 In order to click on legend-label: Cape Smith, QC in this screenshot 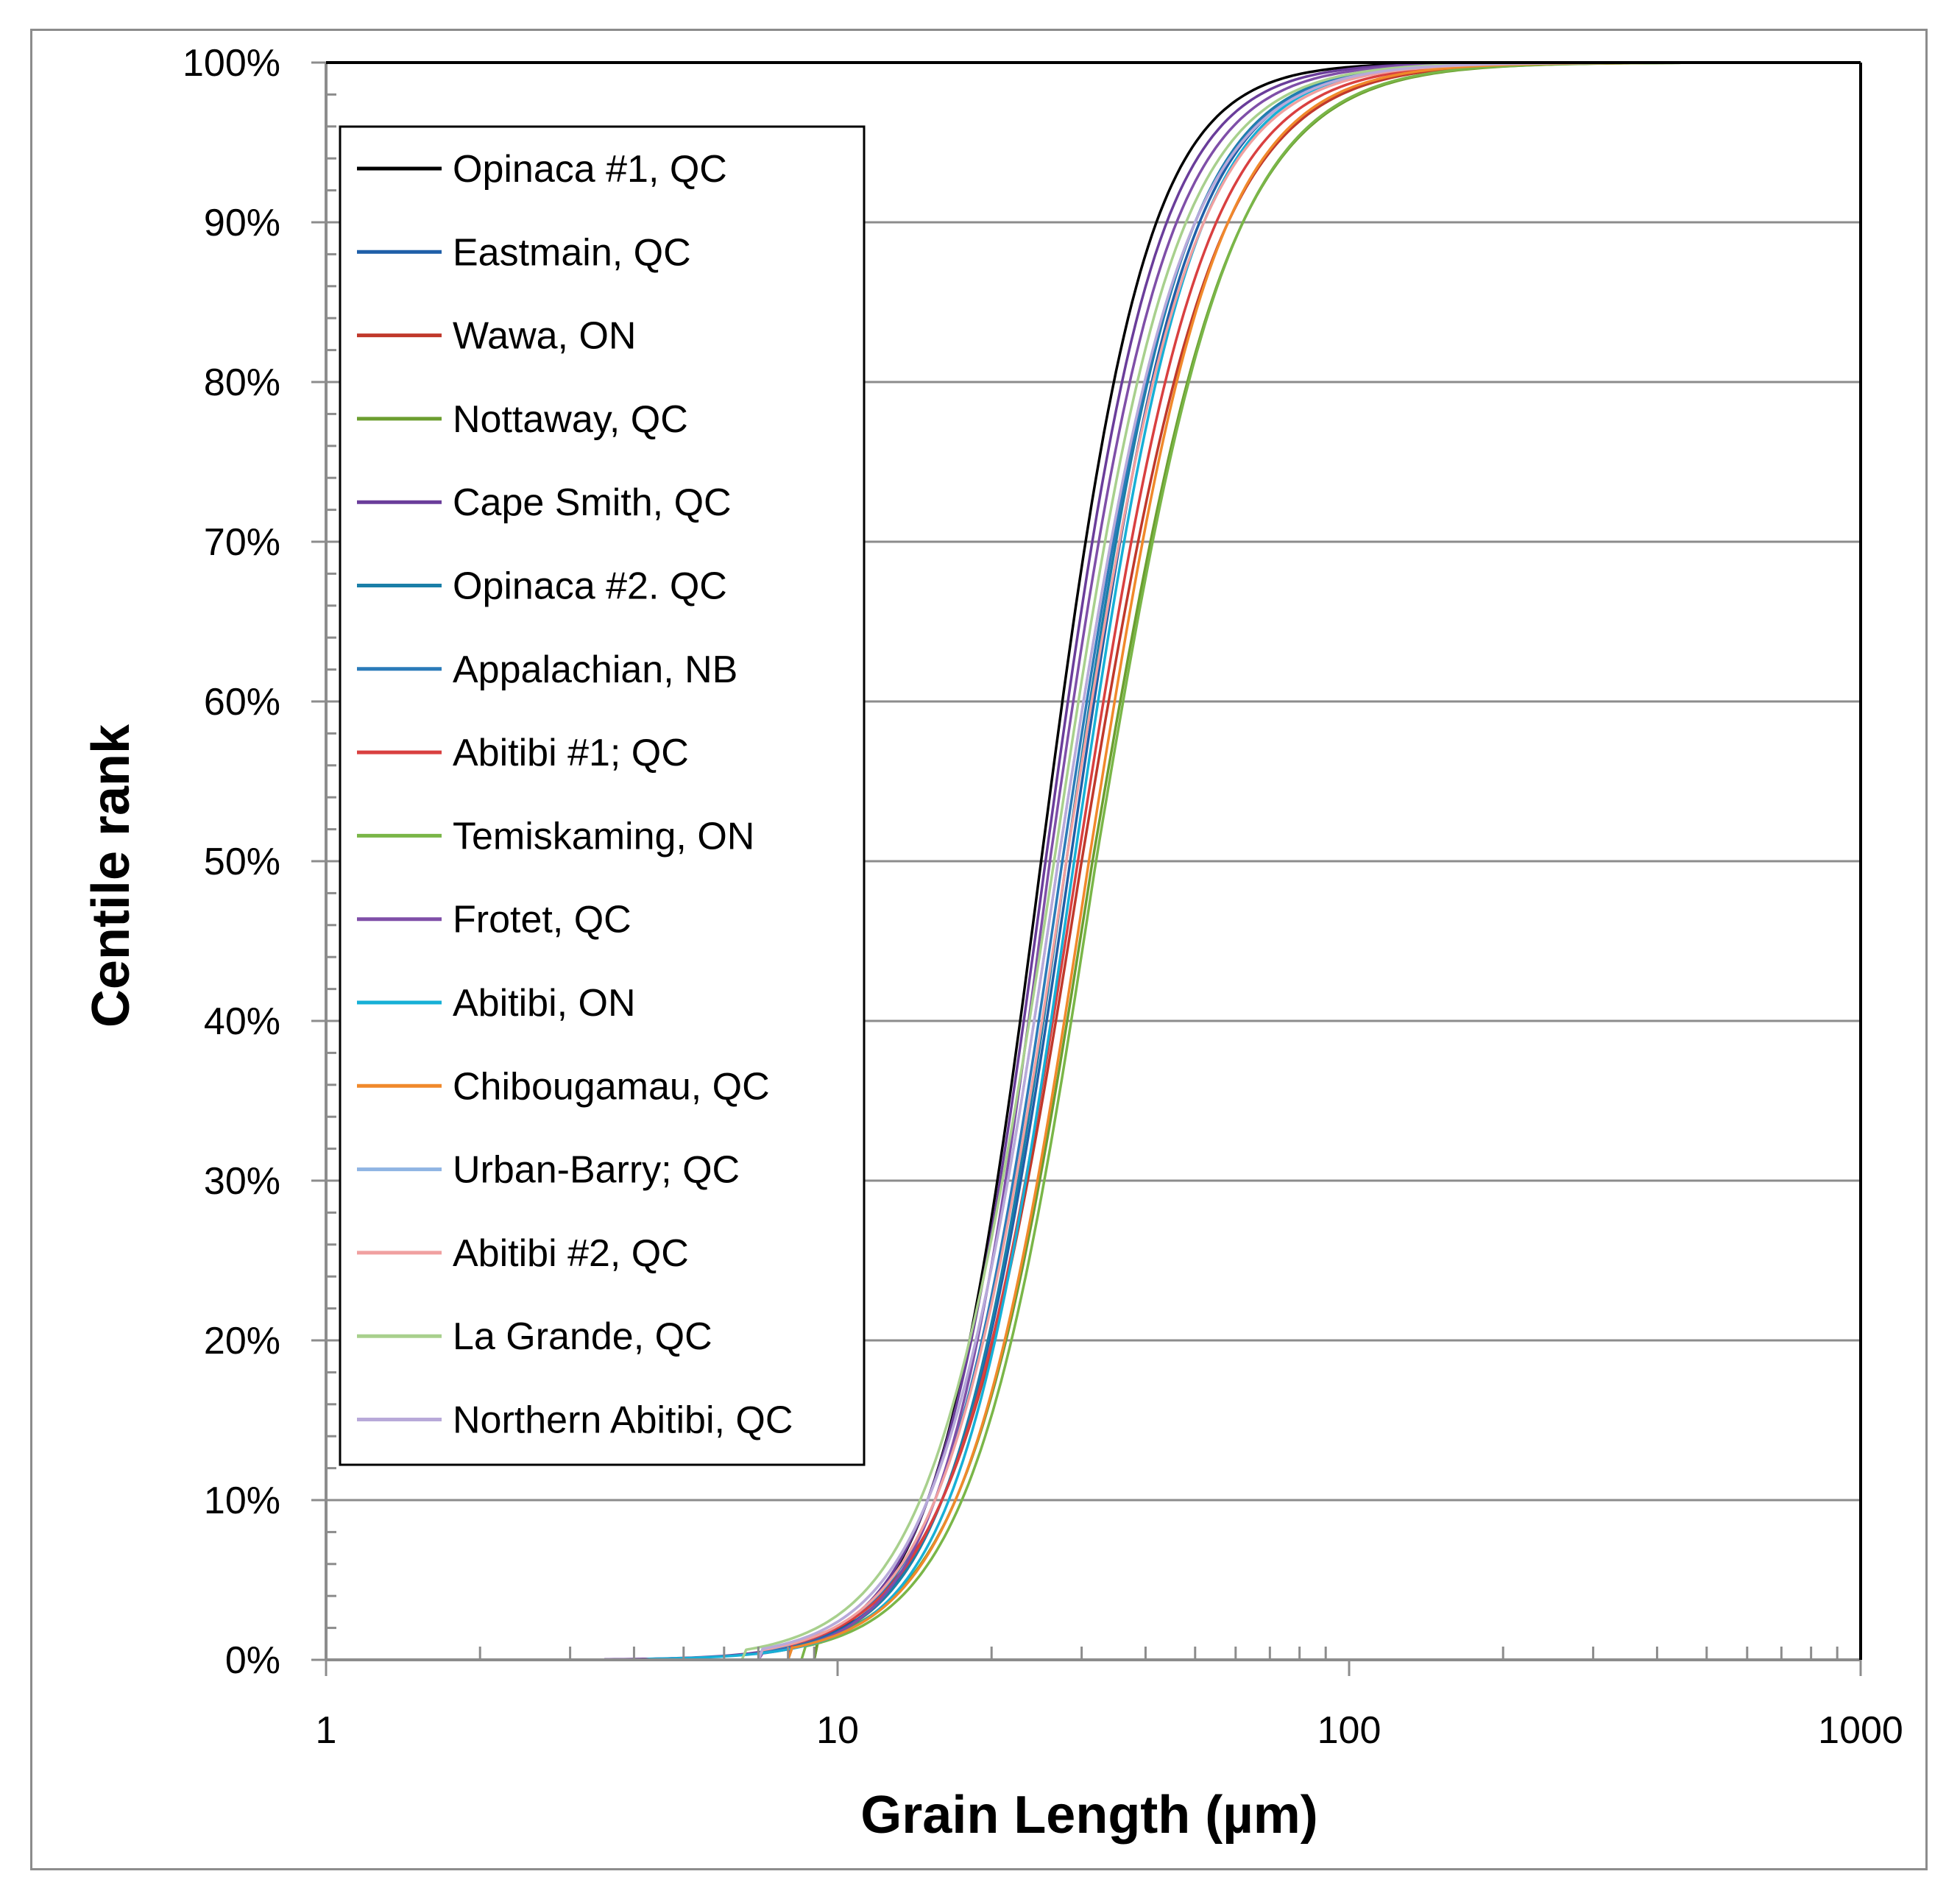, I will do `click(592, 502)`.